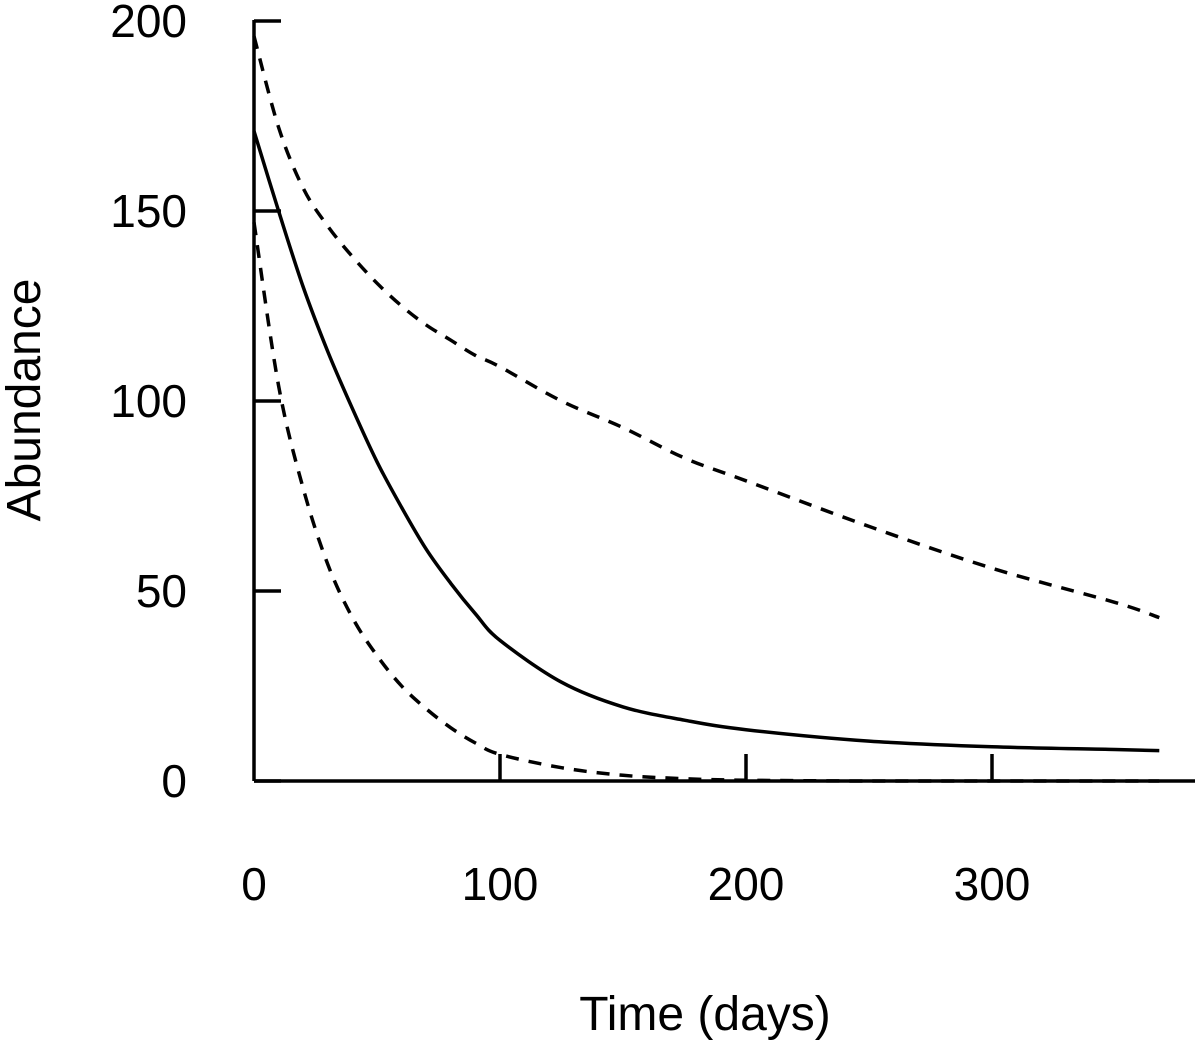  Describe the element at coordinates (148, 211) in the screenshot. I see `y-tick-label: 150` at that location.